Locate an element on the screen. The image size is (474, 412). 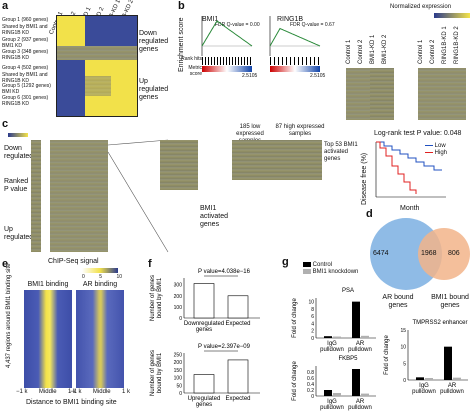
g-ytick: 0.4 is located at coordinates (310, 385).